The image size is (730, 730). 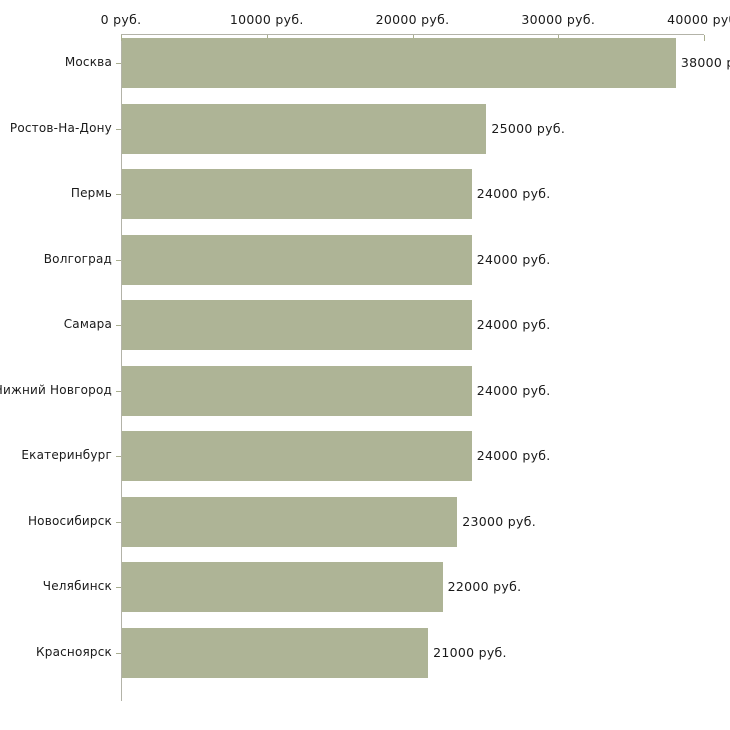 I want to click on category-label: Красноярск, so click(x=74, y=651).